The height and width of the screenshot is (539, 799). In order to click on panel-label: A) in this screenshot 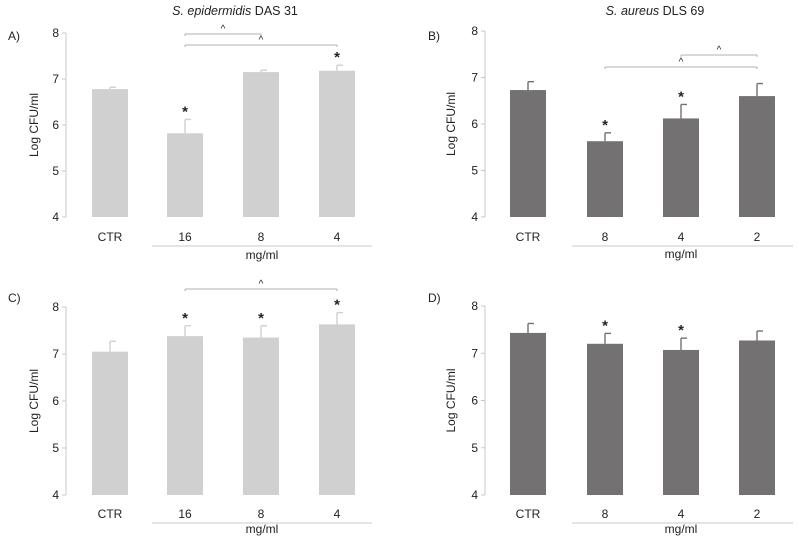, I will do `click(14, 36)`.